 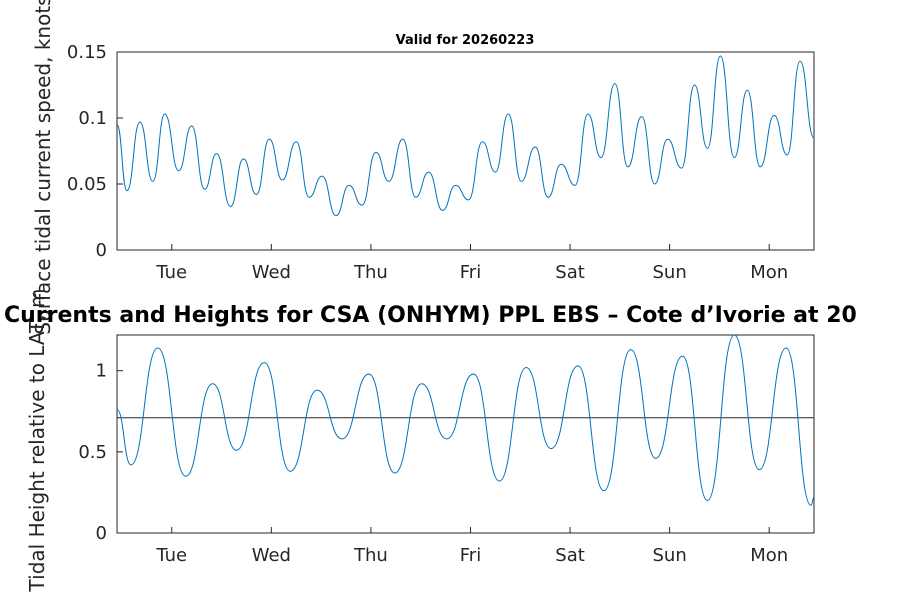 I want to click on tidal-height-ylabel: Tidal Height relative to LAT, m, so click(x=37, y=441).